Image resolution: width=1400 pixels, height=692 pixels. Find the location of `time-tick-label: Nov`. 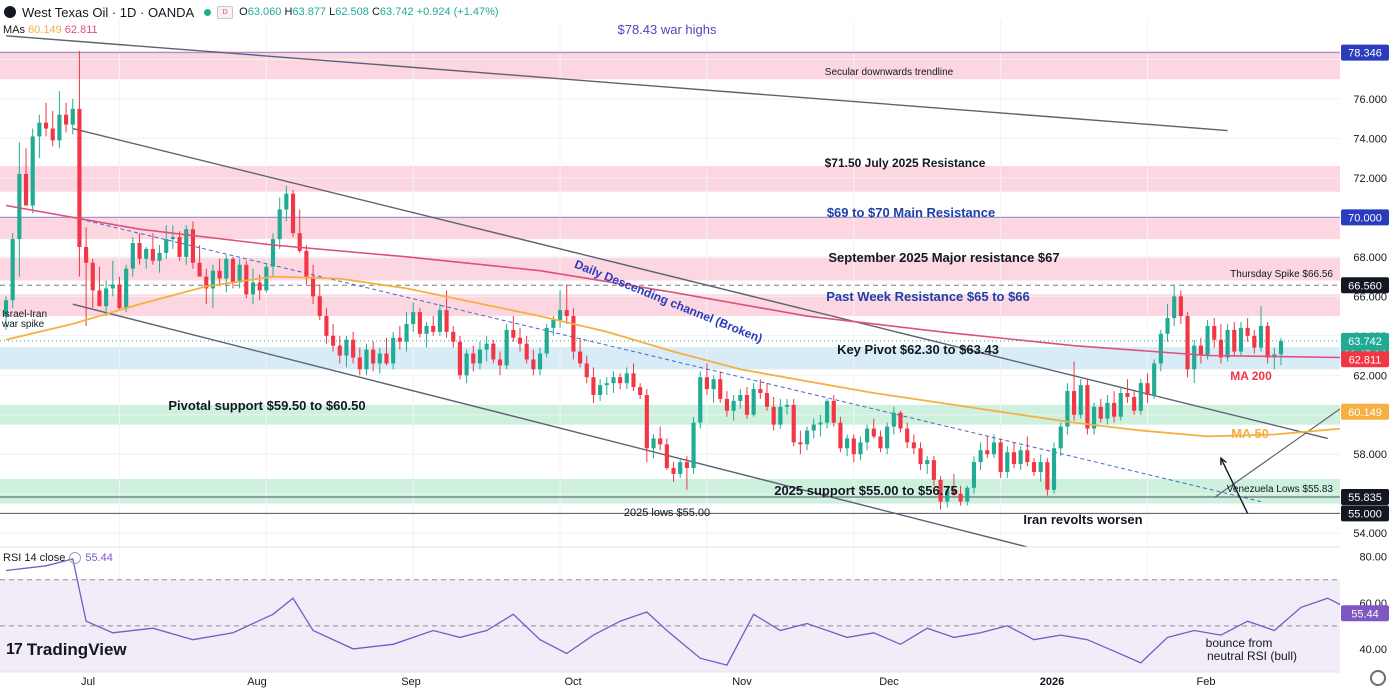

time-tick-label: Nov is located at coordinates (742, 682).